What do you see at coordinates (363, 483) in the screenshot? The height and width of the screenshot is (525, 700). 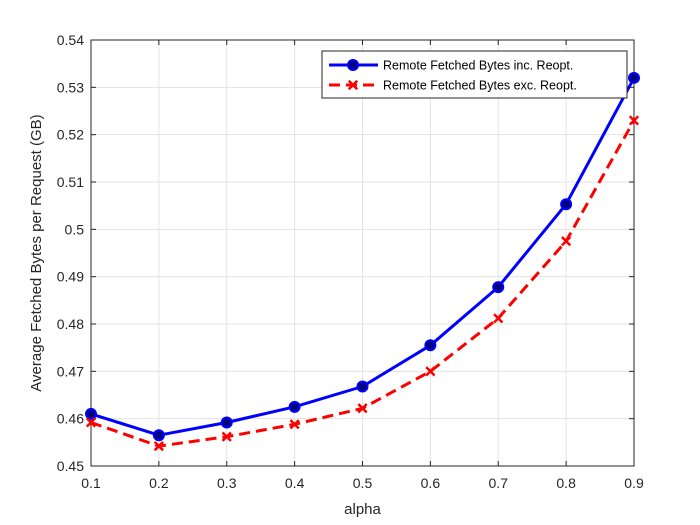 I see `x-tick-label: 0.5` at bounding box center [363, 483].